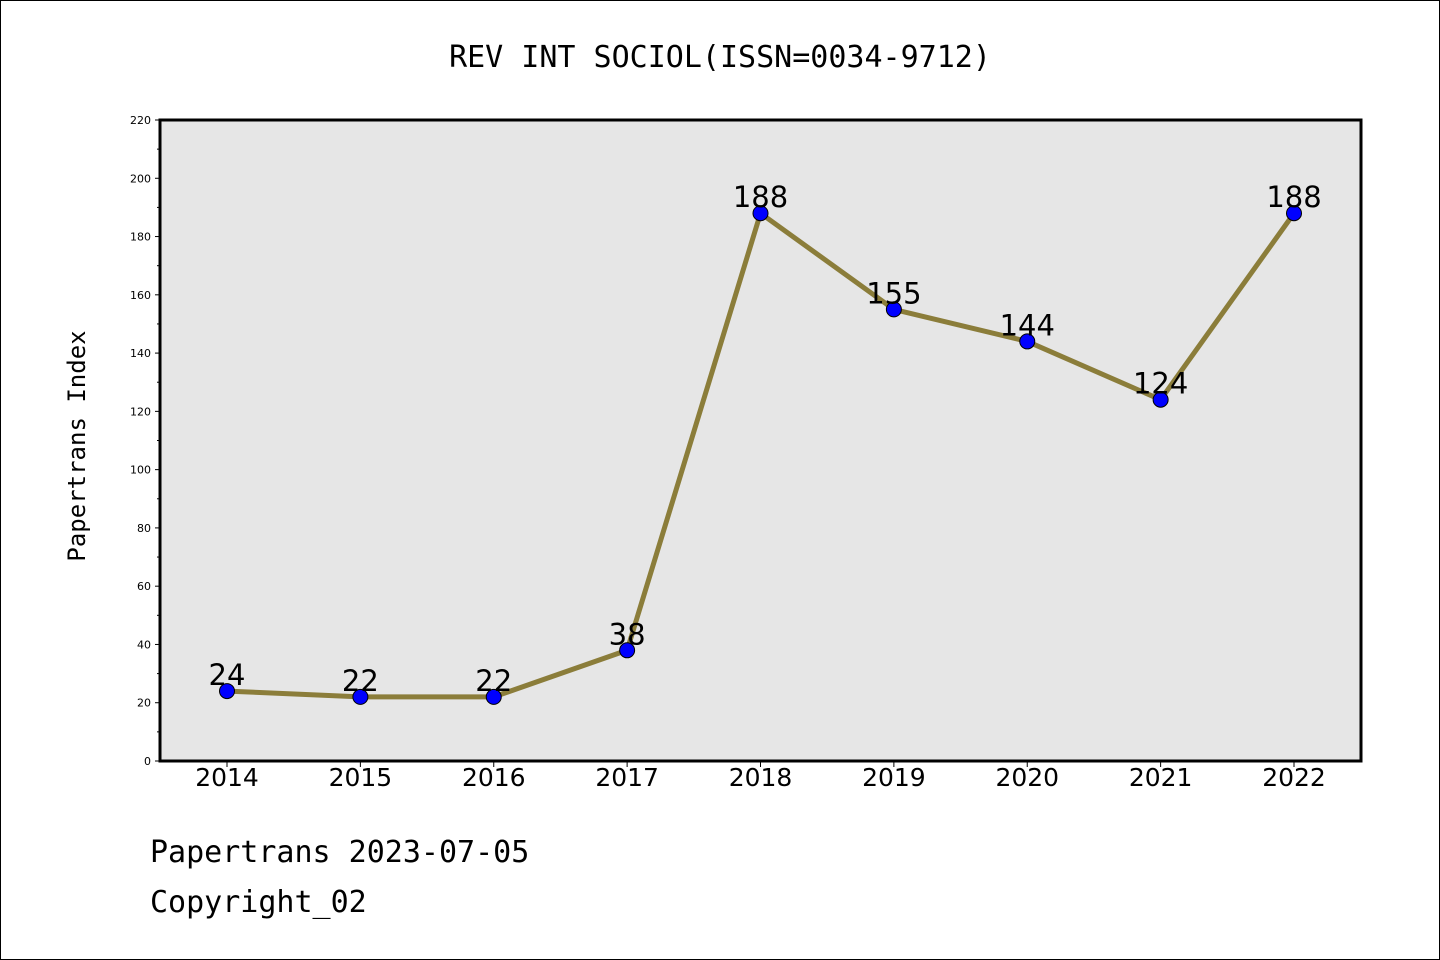 Image resolution: width=1440 pixels, height=960 pixels. Describe the element at coordinates (140, 411) in the screenshot. I see `y-tick-label: 120` at that location.